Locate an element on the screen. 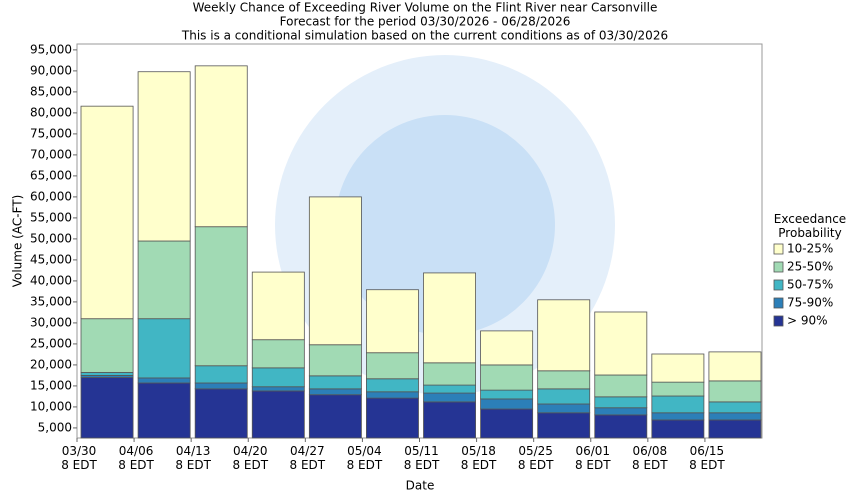 The height and width of the screenshot is (500, 850). y-tick-label: 40,000 is located at coordinates (51, 280).